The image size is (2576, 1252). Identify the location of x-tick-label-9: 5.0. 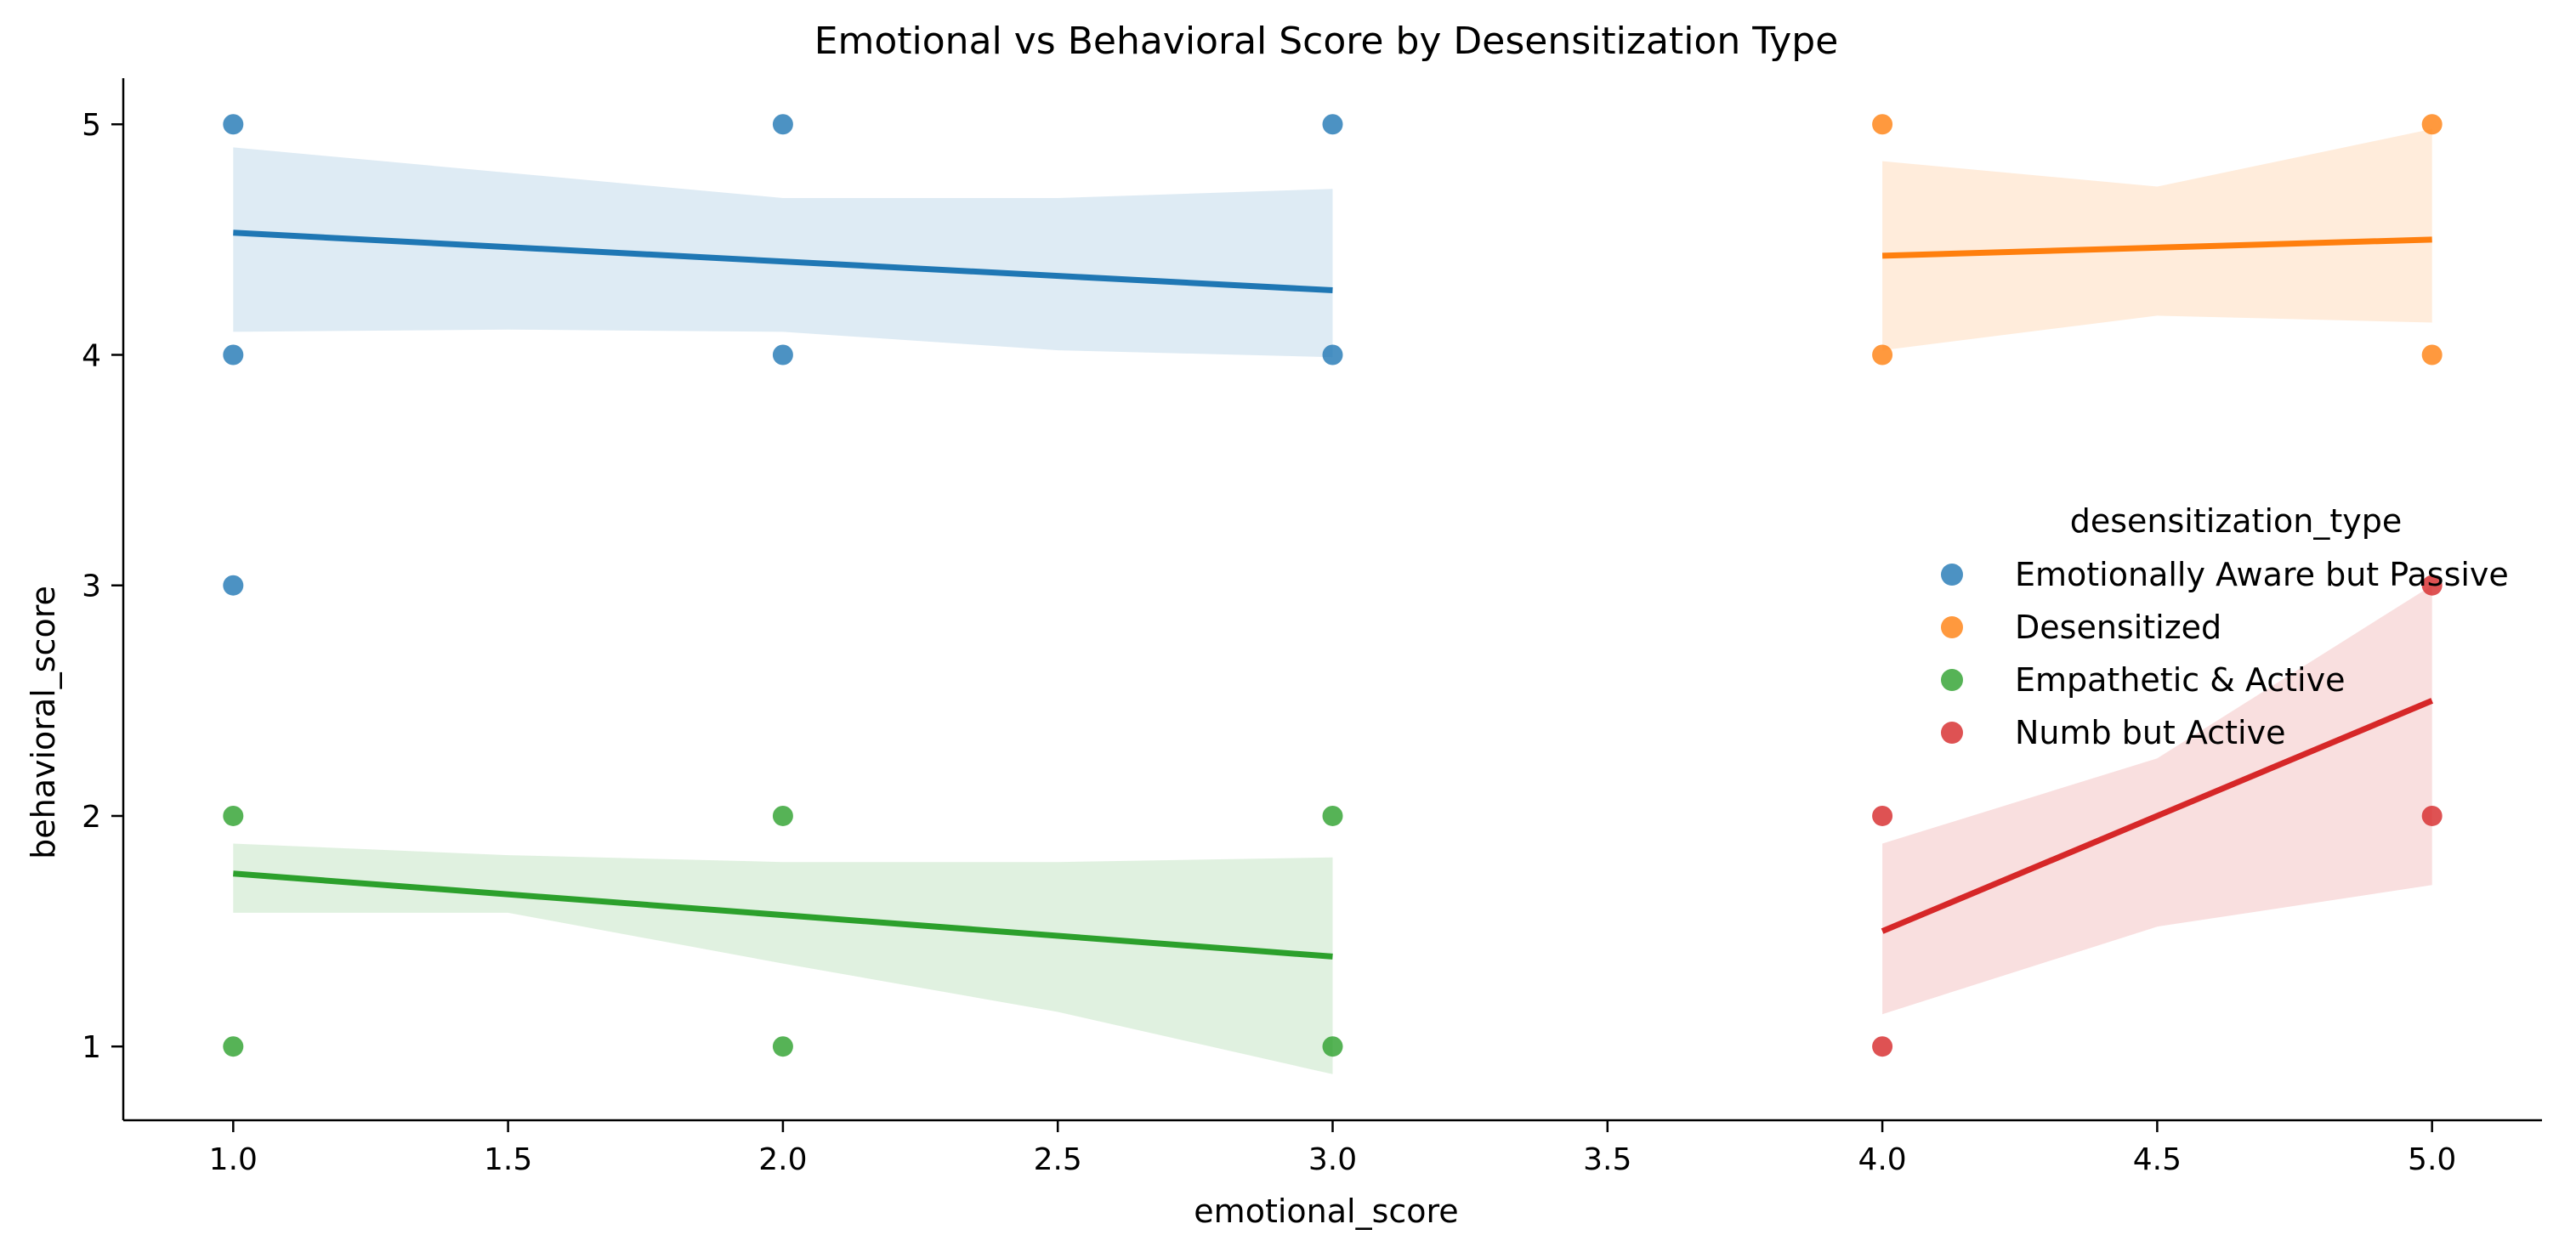
(2432, 1159).